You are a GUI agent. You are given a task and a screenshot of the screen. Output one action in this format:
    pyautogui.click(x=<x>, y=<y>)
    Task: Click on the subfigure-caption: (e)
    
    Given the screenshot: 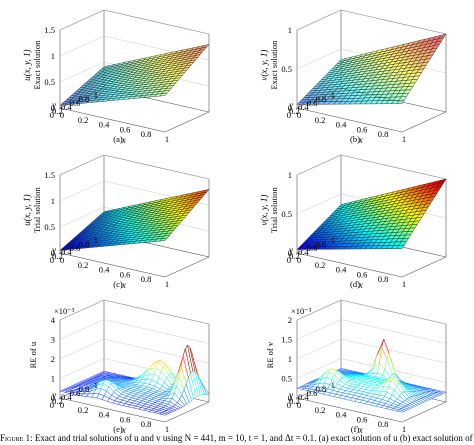 What is the action you would take?
    pyautogui.click(x=118, y=429)
    